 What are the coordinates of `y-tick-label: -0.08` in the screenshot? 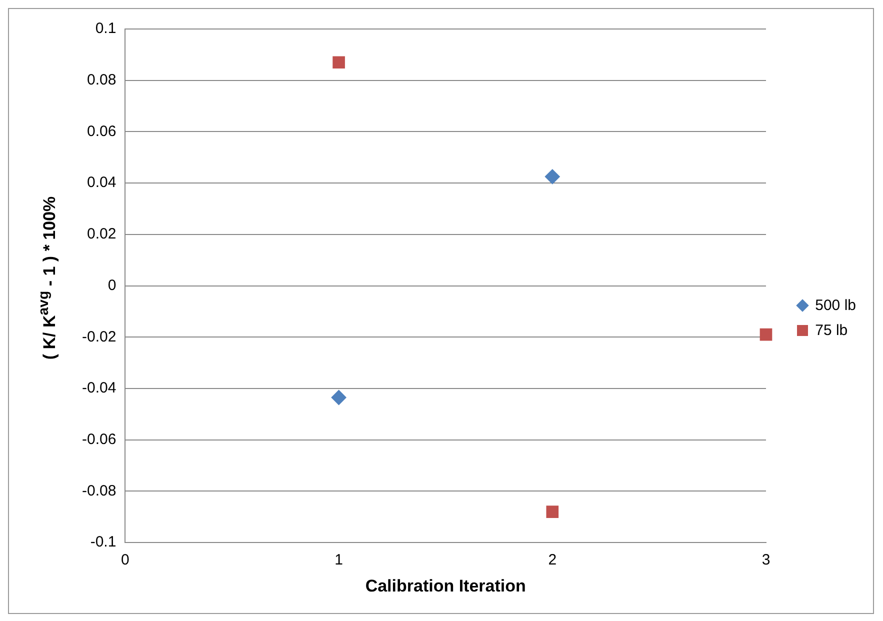 It's located at (99, 491).